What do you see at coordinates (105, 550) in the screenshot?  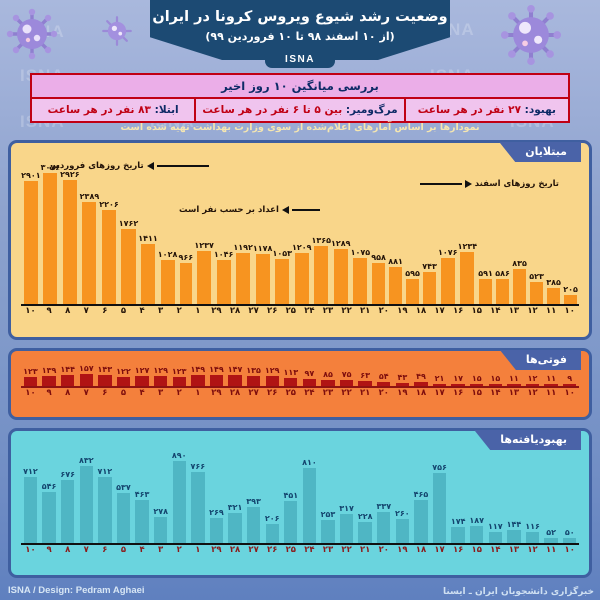 I see `axis-tick-label: ۶` at bounding box center [105, 550].